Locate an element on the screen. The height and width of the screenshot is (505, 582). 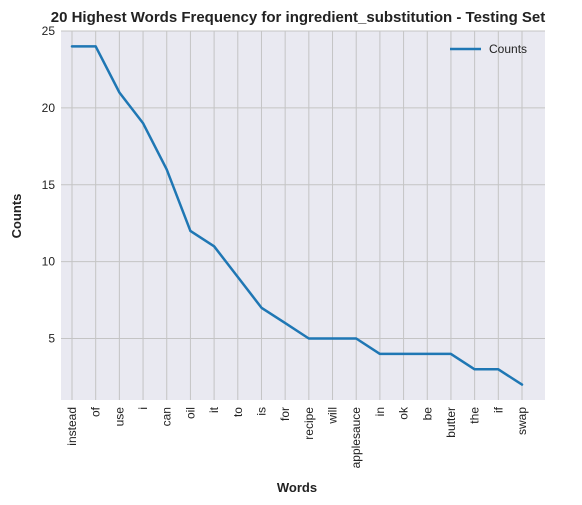
x-tick-label: will is located at coordinates (333, 416).